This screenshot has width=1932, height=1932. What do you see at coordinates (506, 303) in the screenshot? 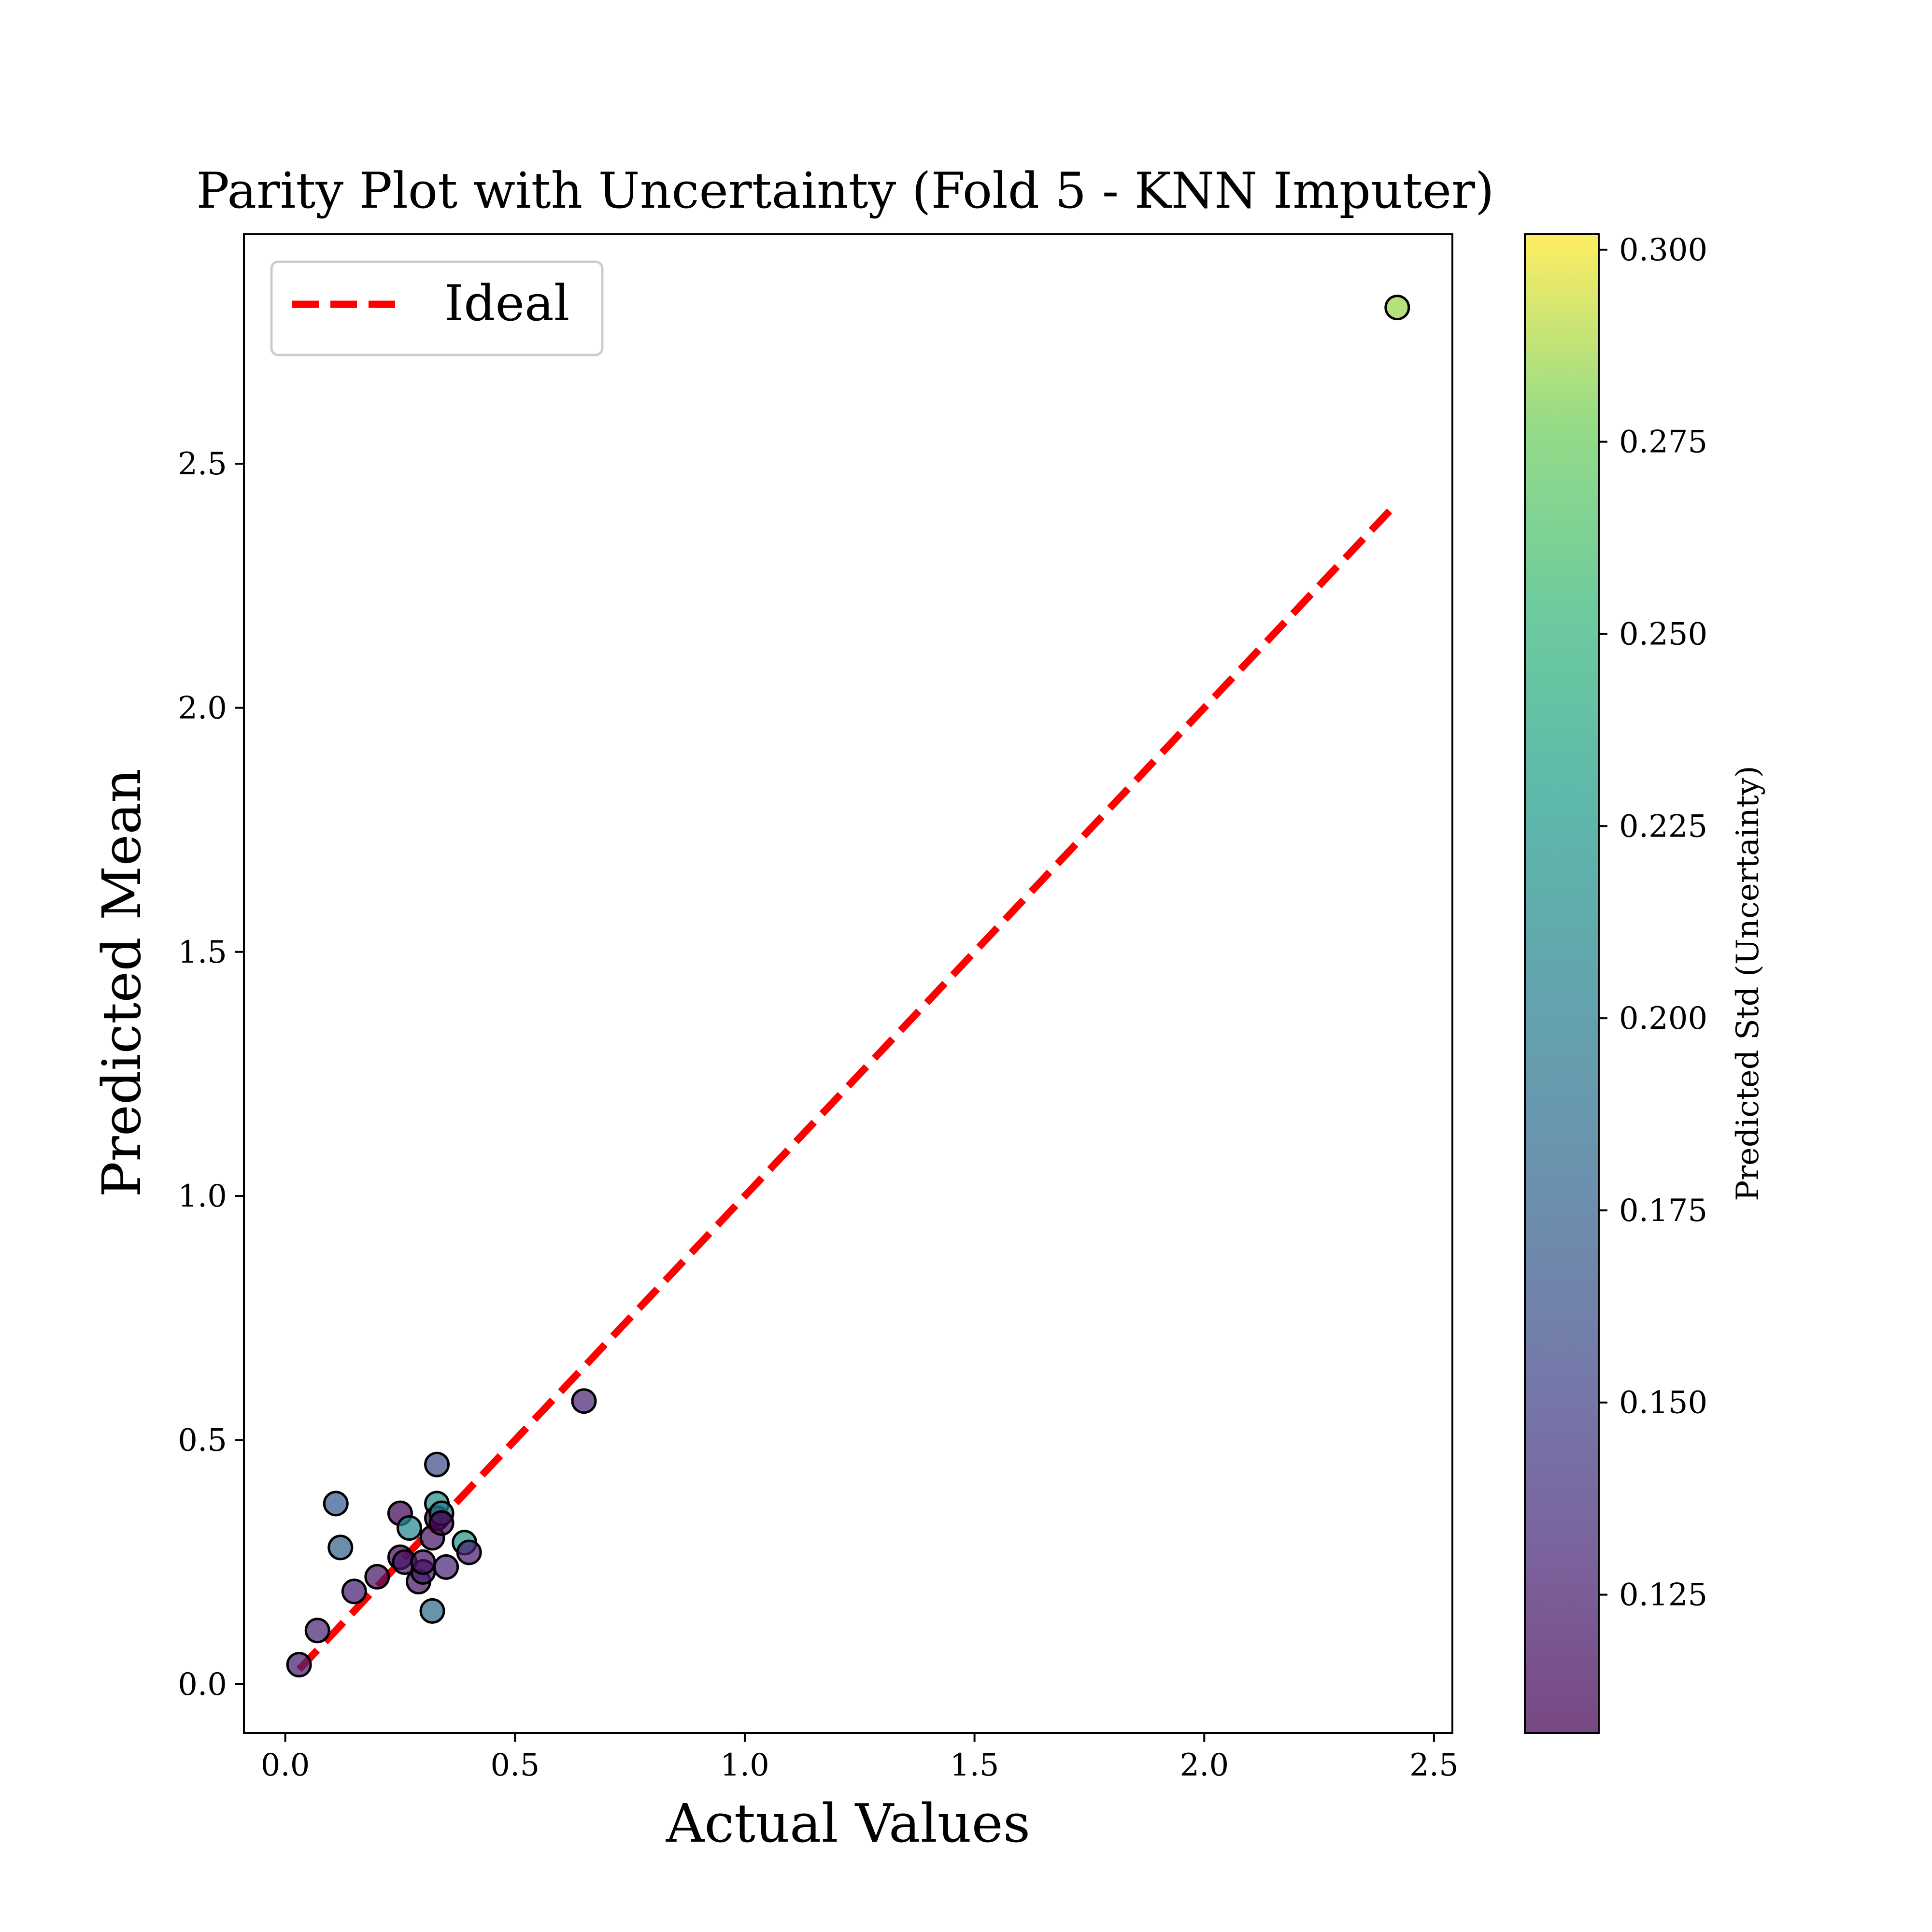
I see `legend-ideal-label: Ideal` at bounding box center [506, 303].